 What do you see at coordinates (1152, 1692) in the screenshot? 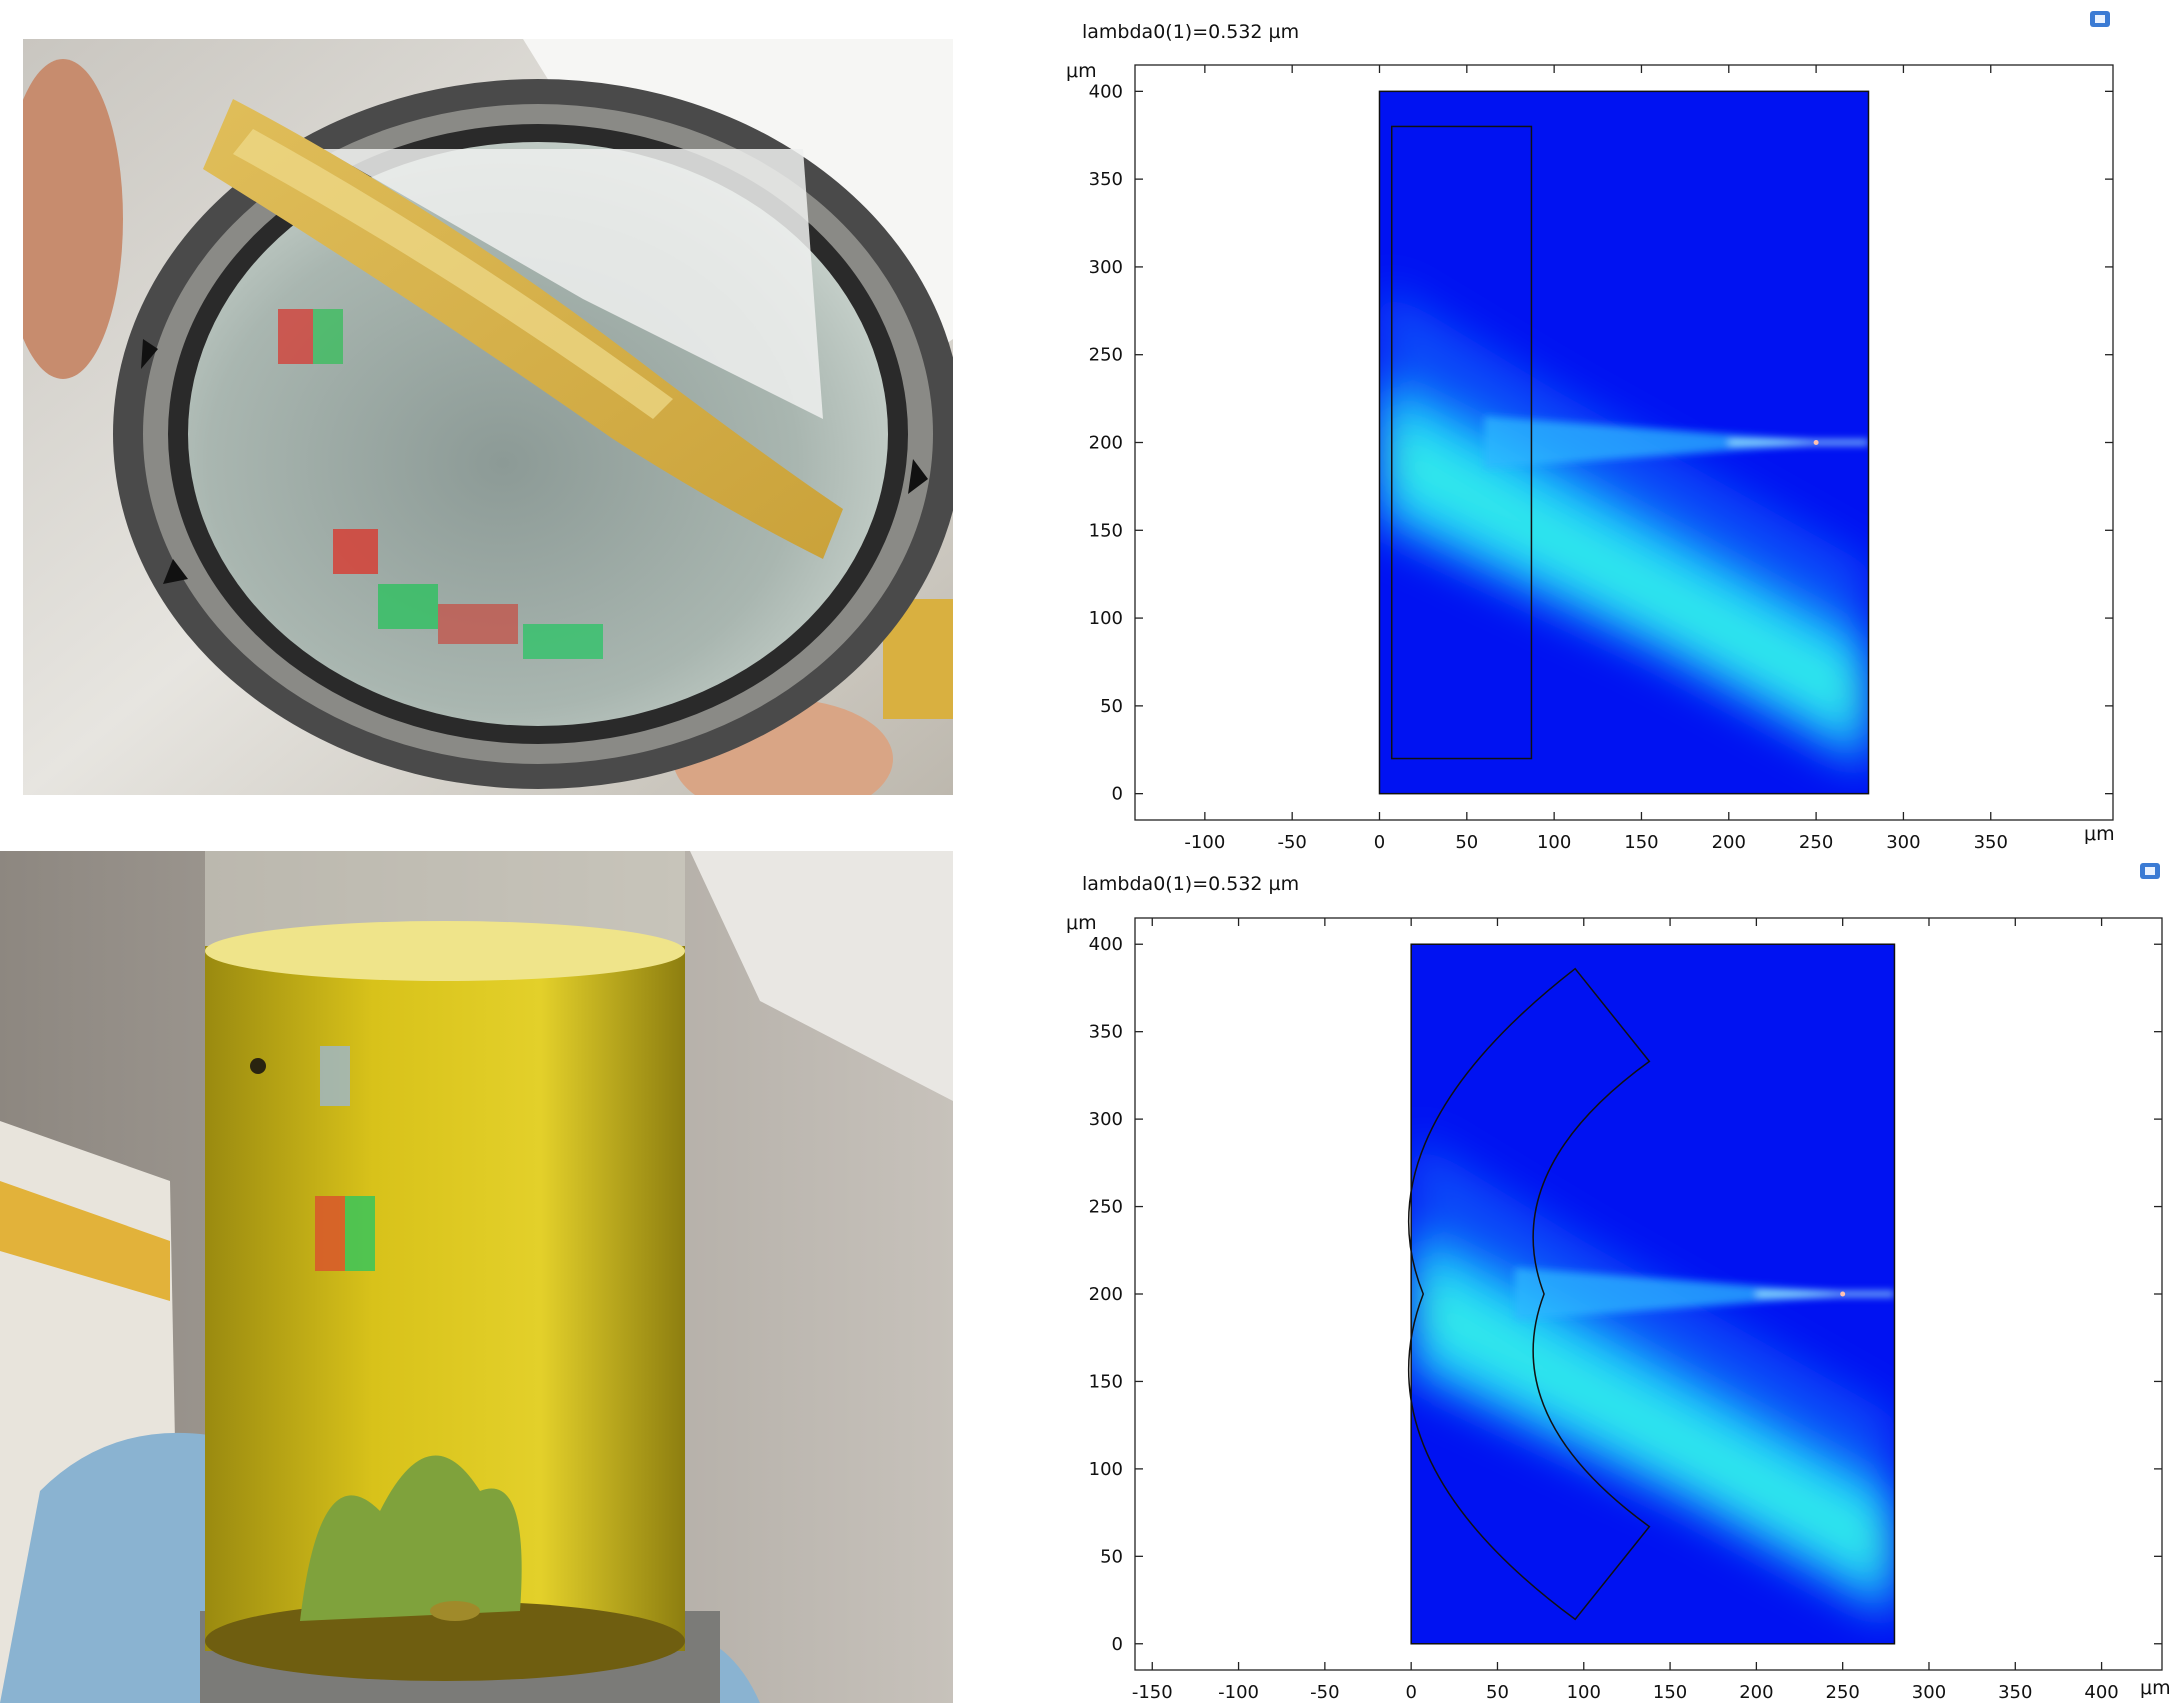
I see `x-tick-label: -150` at bounding box center [1152, 1692].